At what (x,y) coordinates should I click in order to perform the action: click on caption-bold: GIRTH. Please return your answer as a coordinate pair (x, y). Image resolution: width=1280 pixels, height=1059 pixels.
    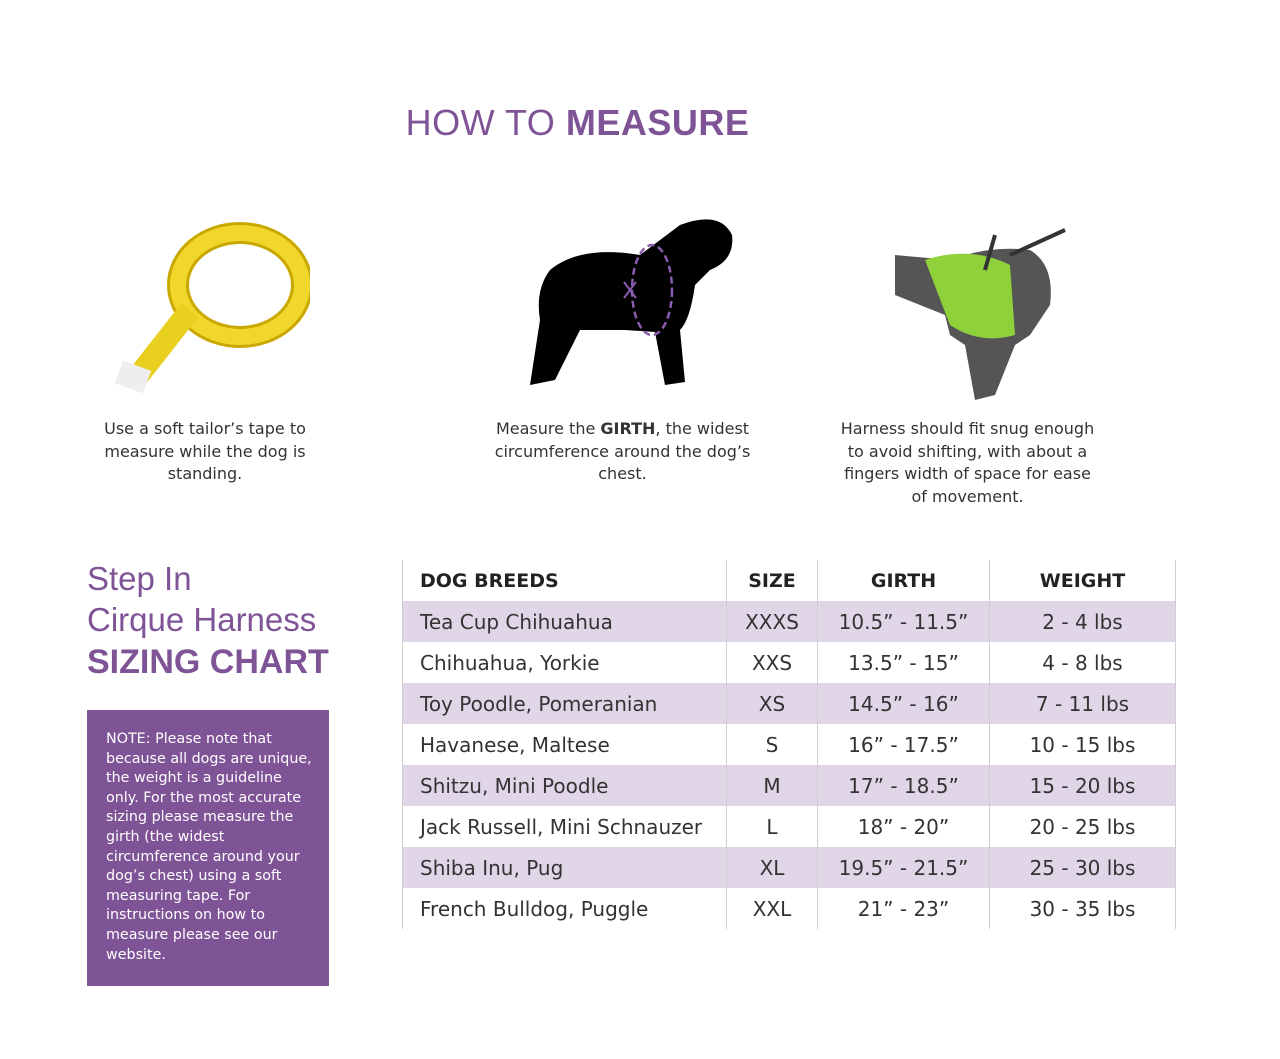
    Looking at the image, I should click on (628, 428).